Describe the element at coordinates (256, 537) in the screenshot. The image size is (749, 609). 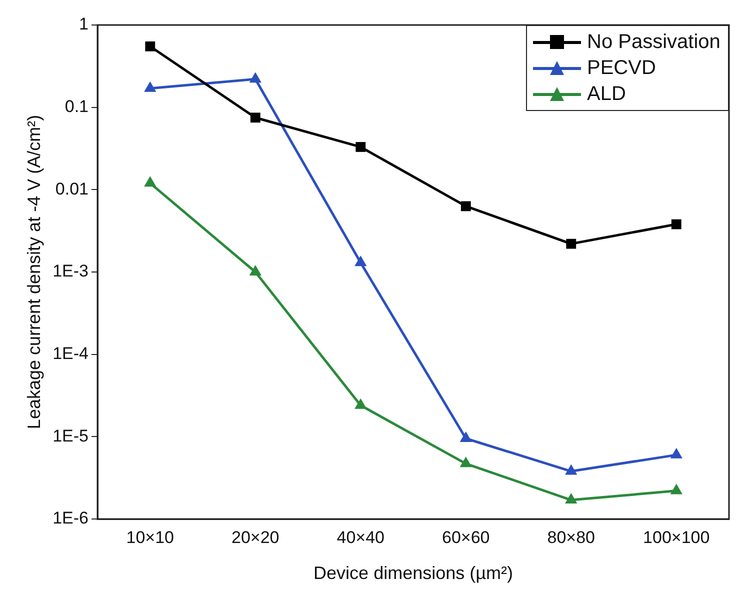
I see `x-tick-label: 20×20` at that location.